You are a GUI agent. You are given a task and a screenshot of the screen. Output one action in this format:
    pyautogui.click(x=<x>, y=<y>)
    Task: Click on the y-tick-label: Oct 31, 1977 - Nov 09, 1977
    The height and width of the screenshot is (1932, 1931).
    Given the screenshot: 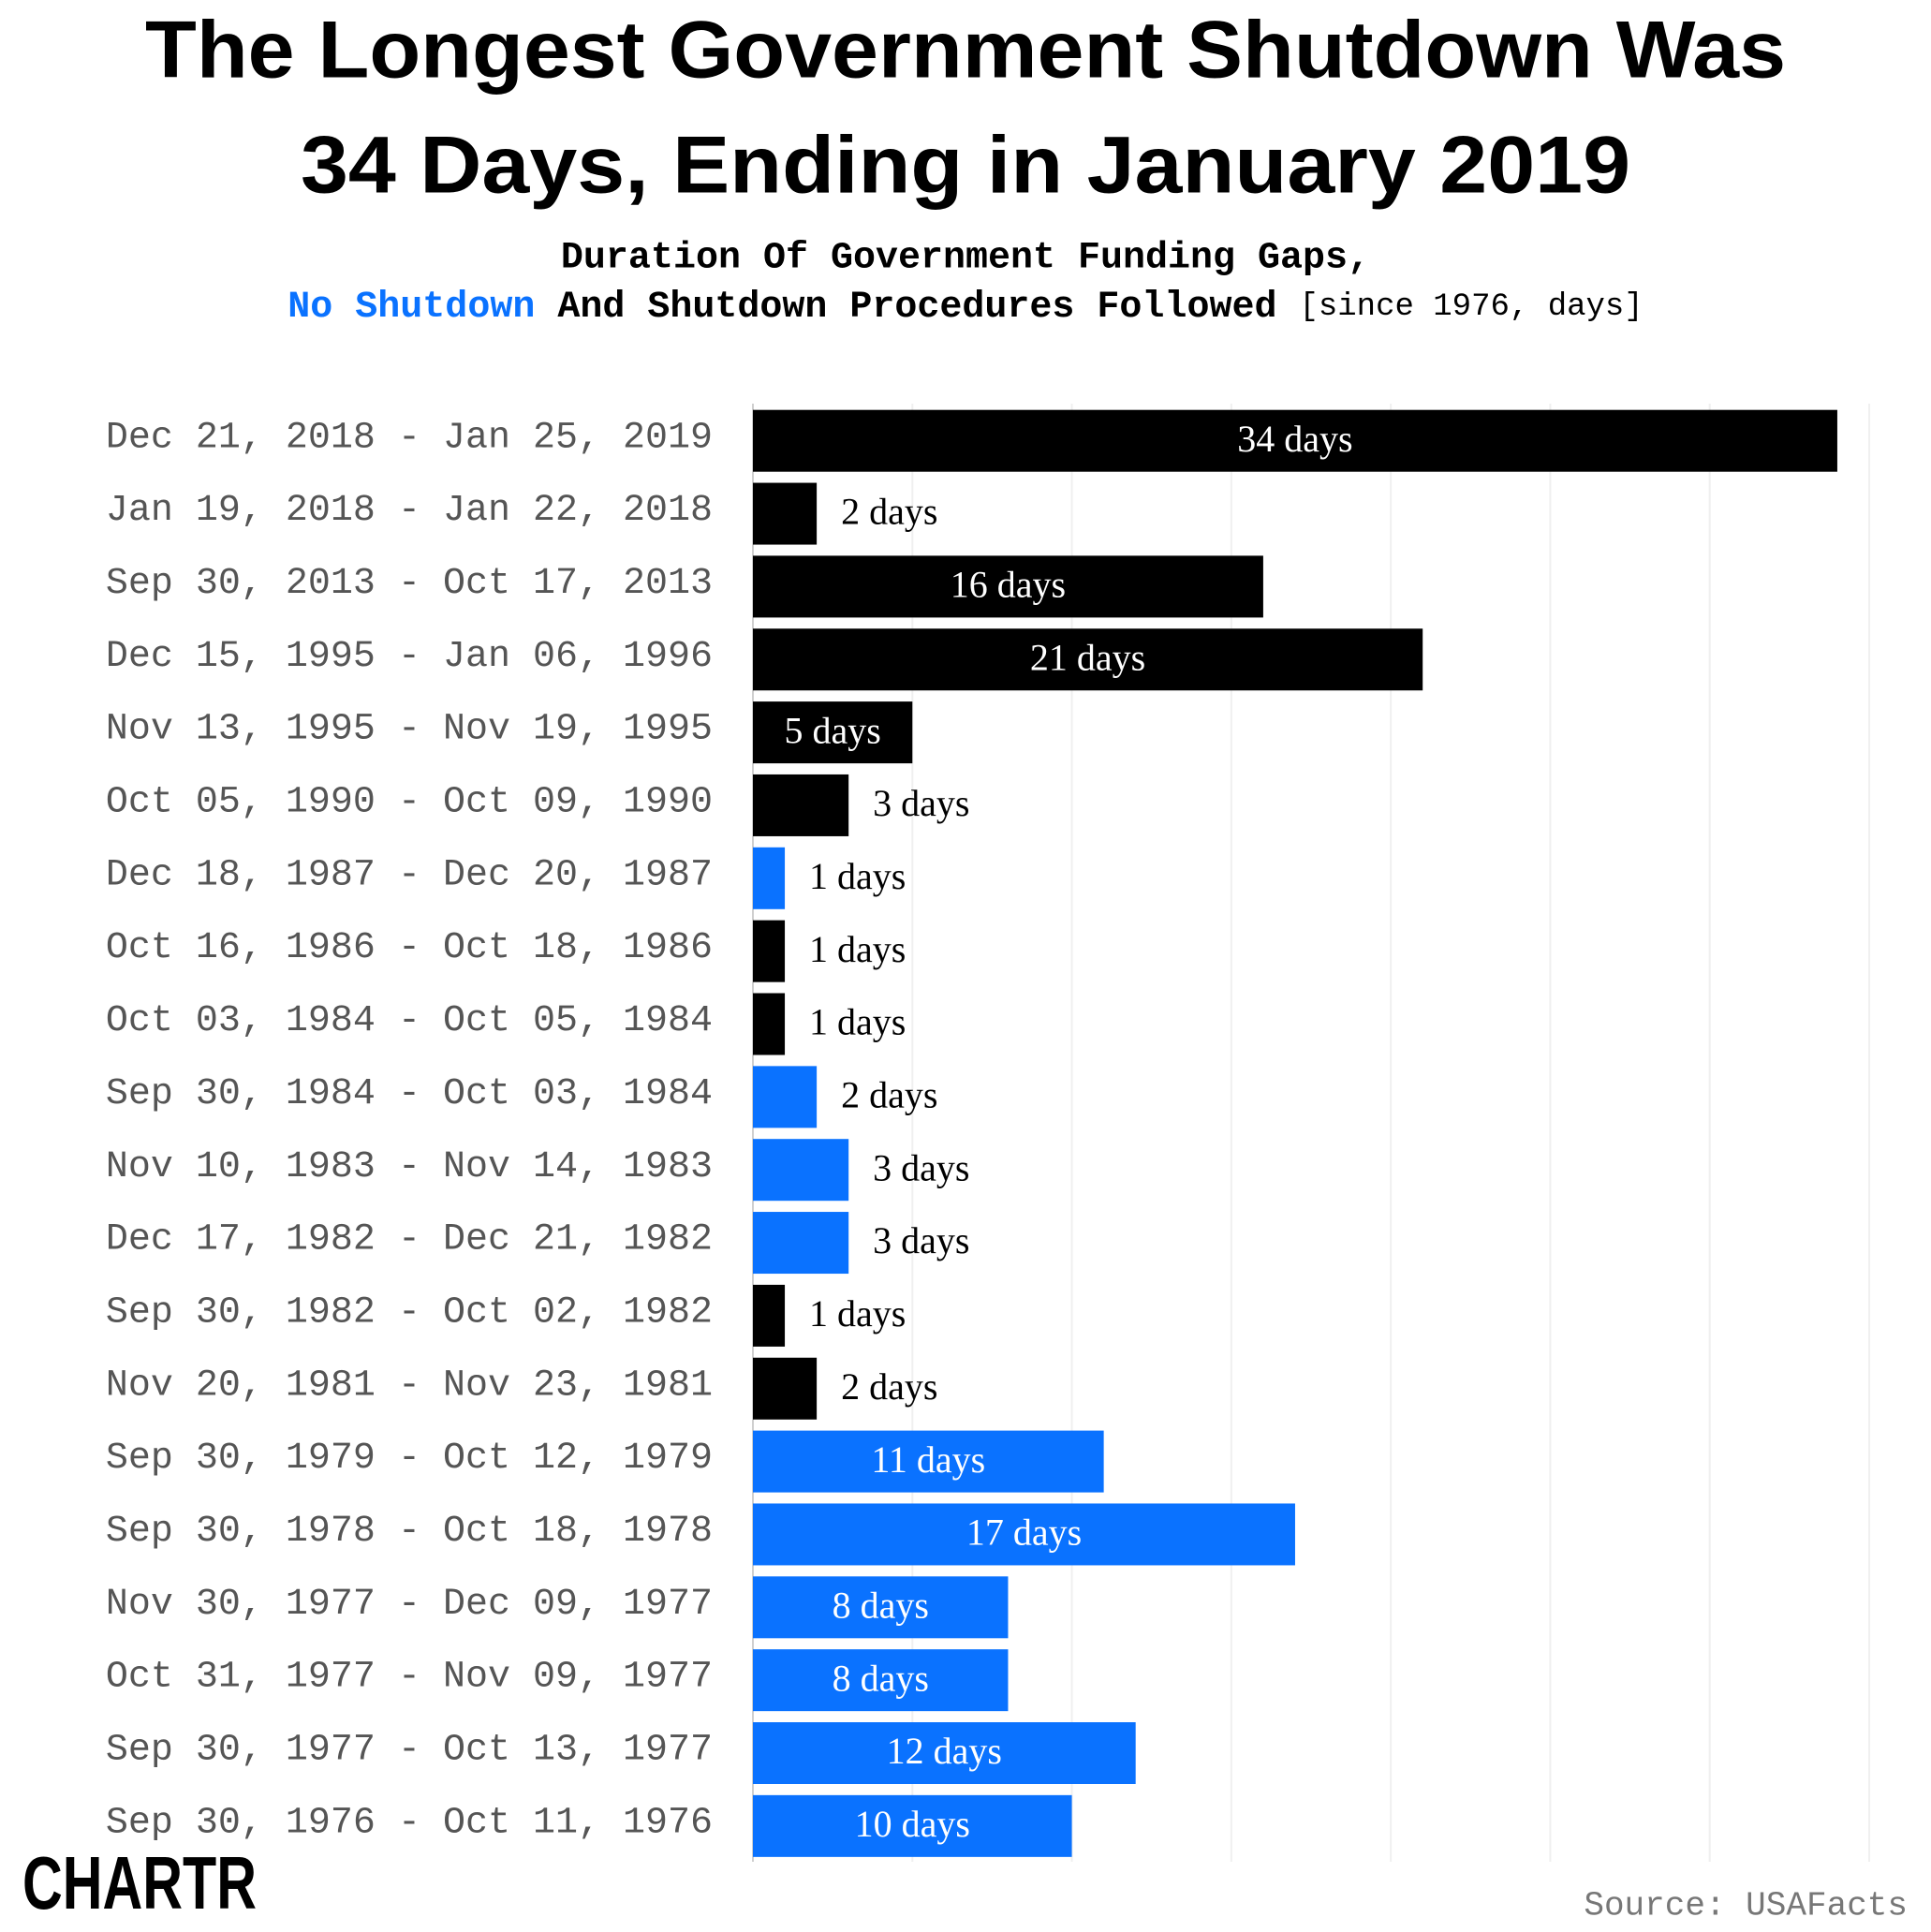 What is the action you would take?
    pyautogui.click(x=409, y=1678)
    